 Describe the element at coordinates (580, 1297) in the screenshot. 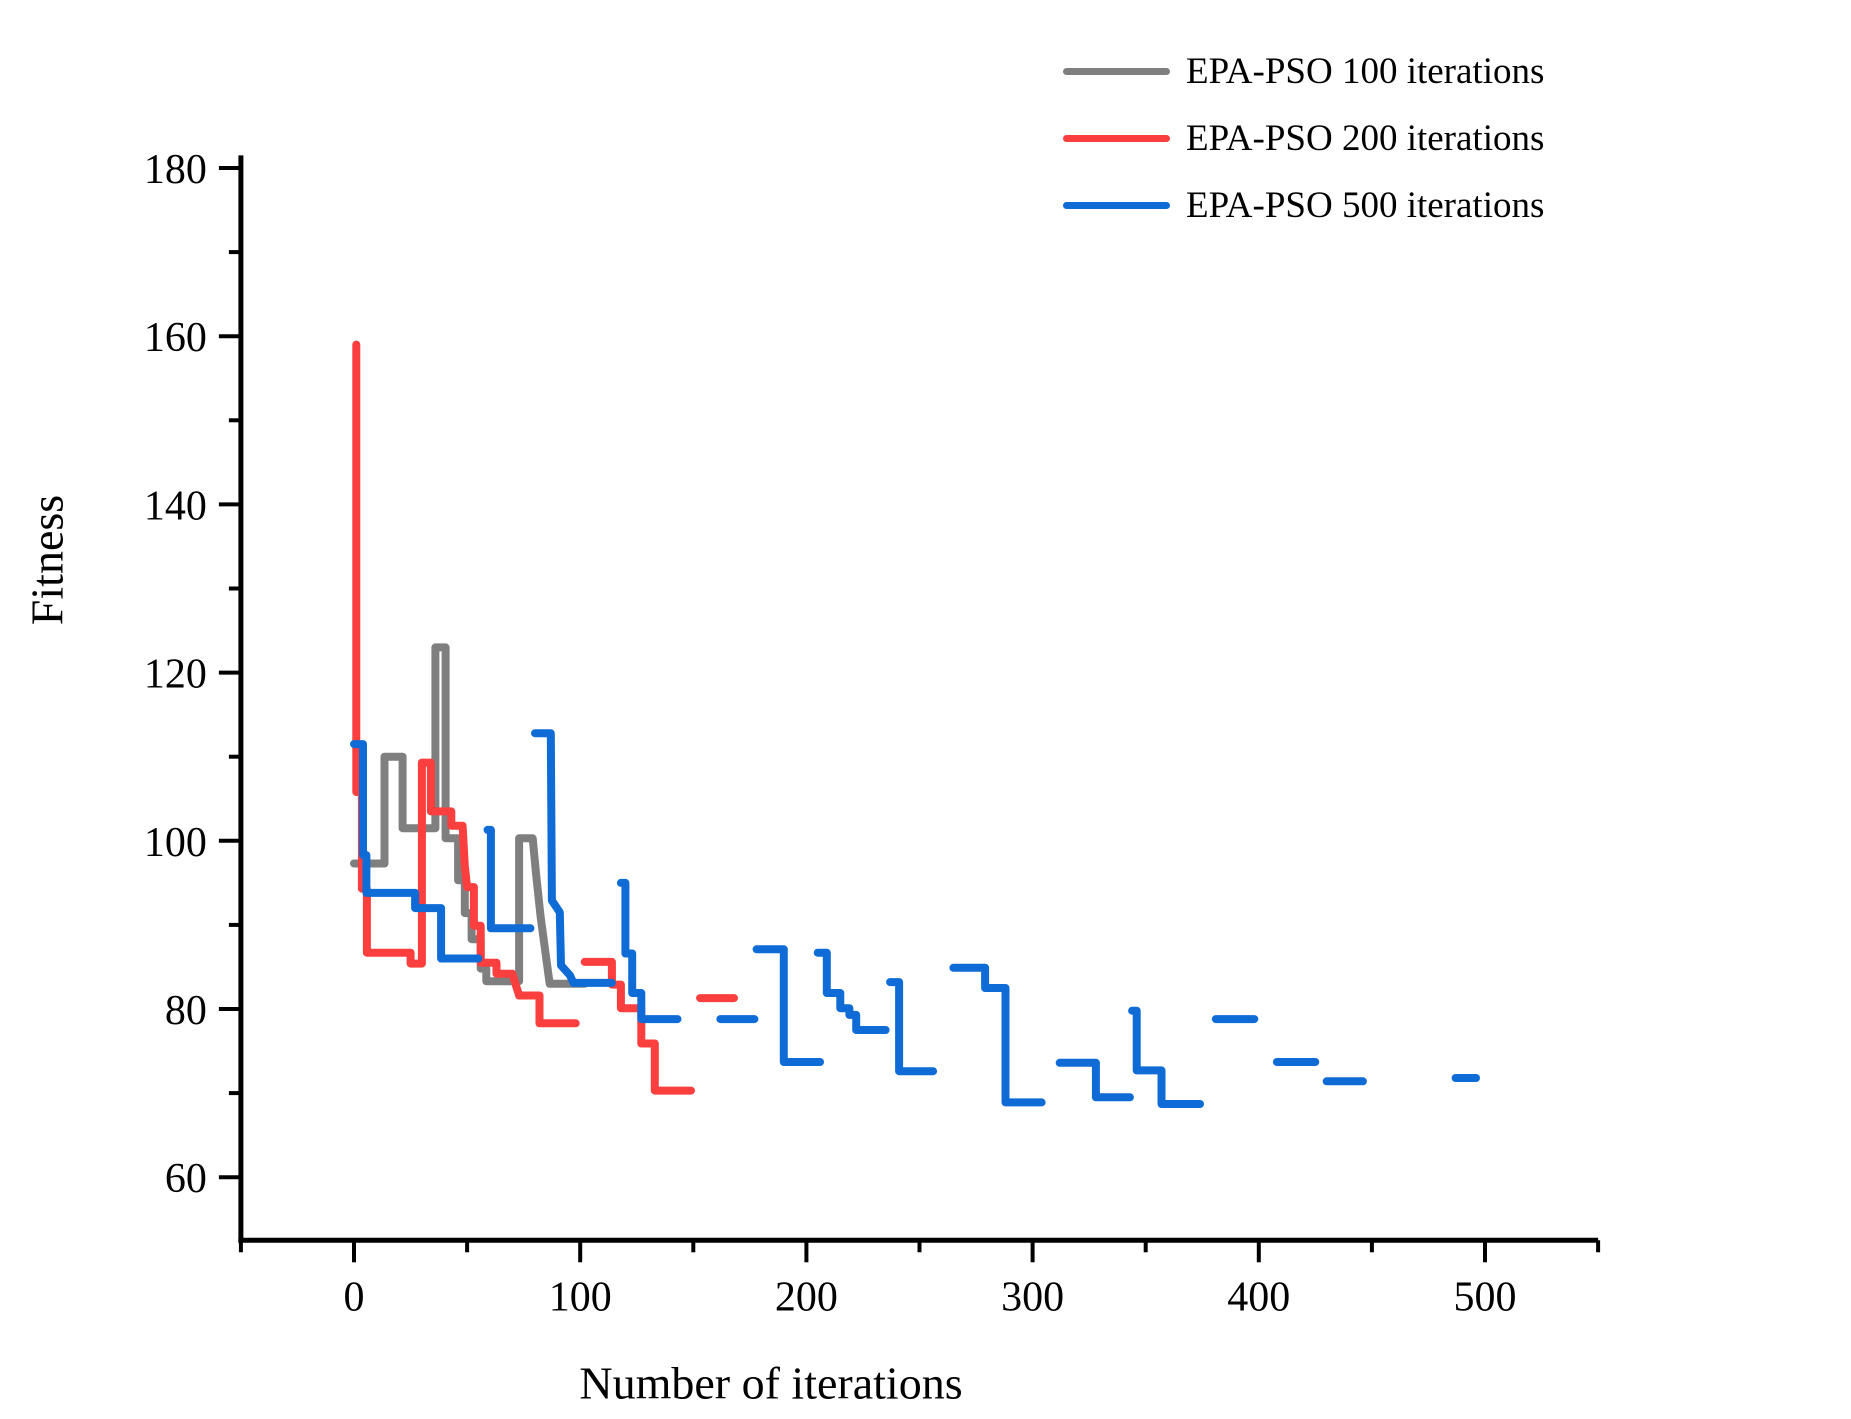

I see `x-tick-label: 100` at that location.